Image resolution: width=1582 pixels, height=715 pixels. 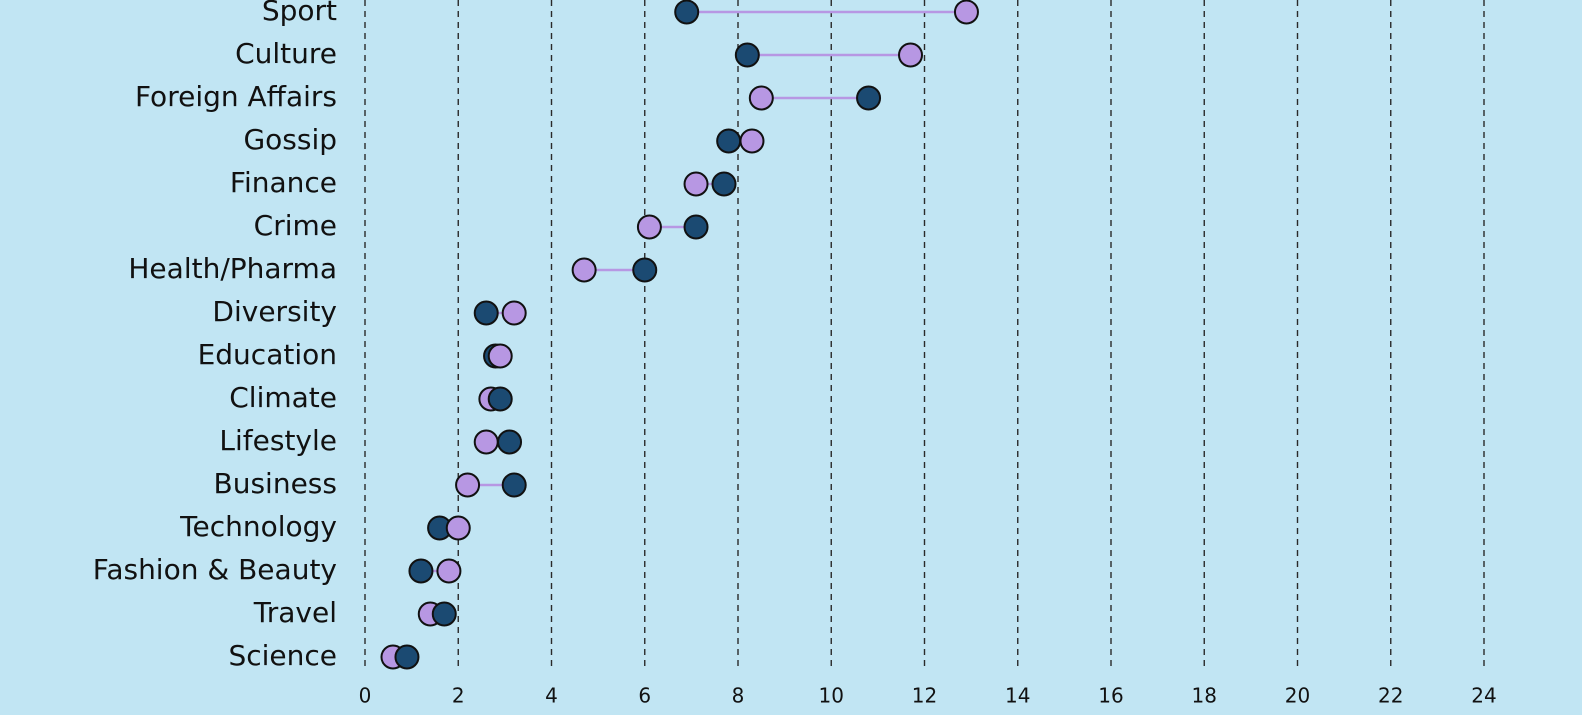 I want to click on x-tick-label: 14, so click(x=1017, y=696).